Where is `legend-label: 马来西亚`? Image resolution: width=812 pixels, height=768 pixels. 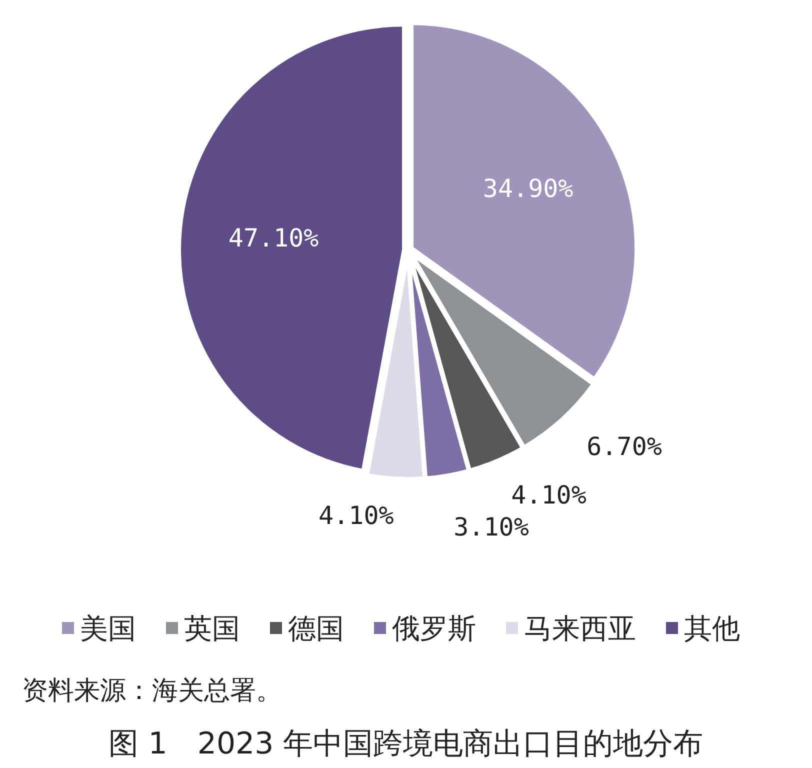
legend-label: 马来西亚 is located at coordinates (580, 628).